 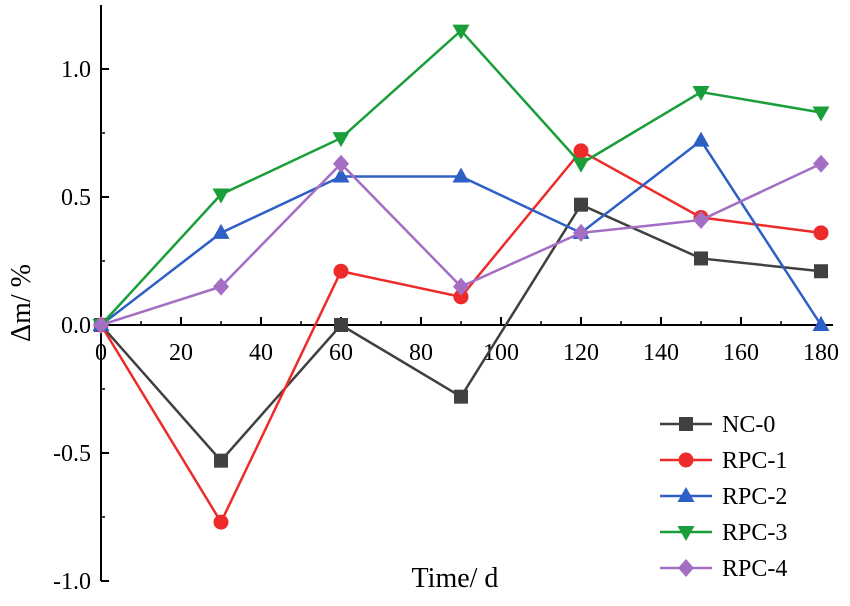 I want to click on legend-item: RPC-2, so click(x=723, y=497).